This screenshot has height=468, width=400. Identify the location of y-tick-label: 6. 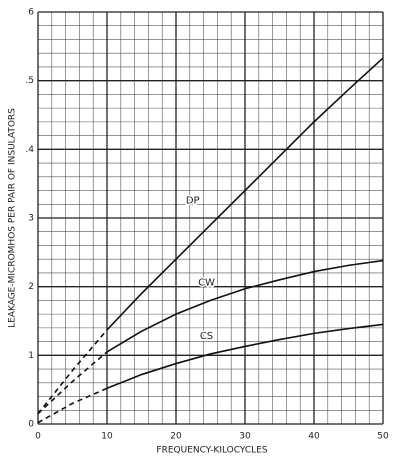
(31, 13).